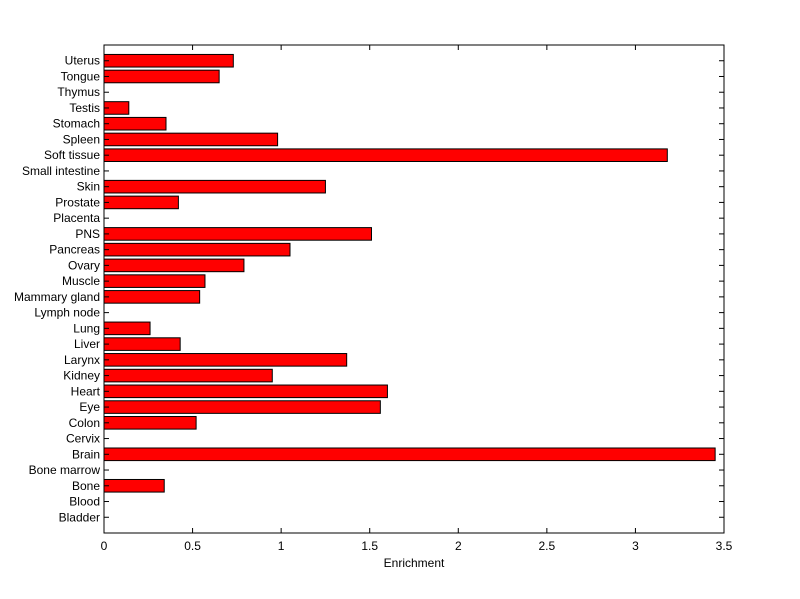  What do you see at coordinates (82, 61) in the screenshot?
I see `y-tick-label-uterus: Uterus` at bounding box center [82, 61].